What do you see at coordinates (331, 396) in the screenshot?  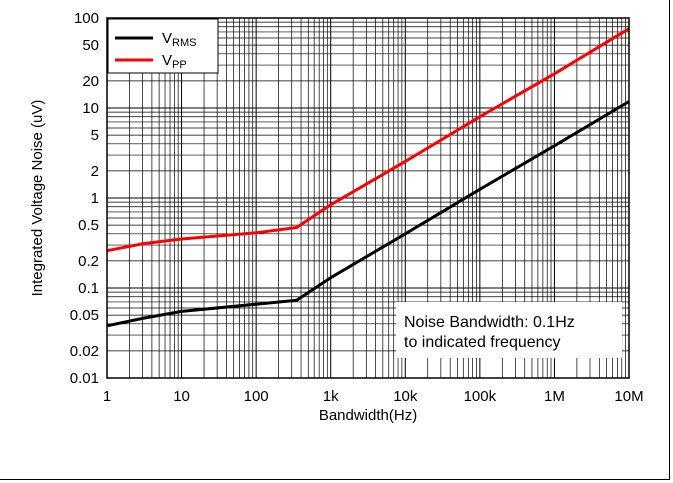 I see `x-tick-label: 1k` at bounding box center [331, 396].